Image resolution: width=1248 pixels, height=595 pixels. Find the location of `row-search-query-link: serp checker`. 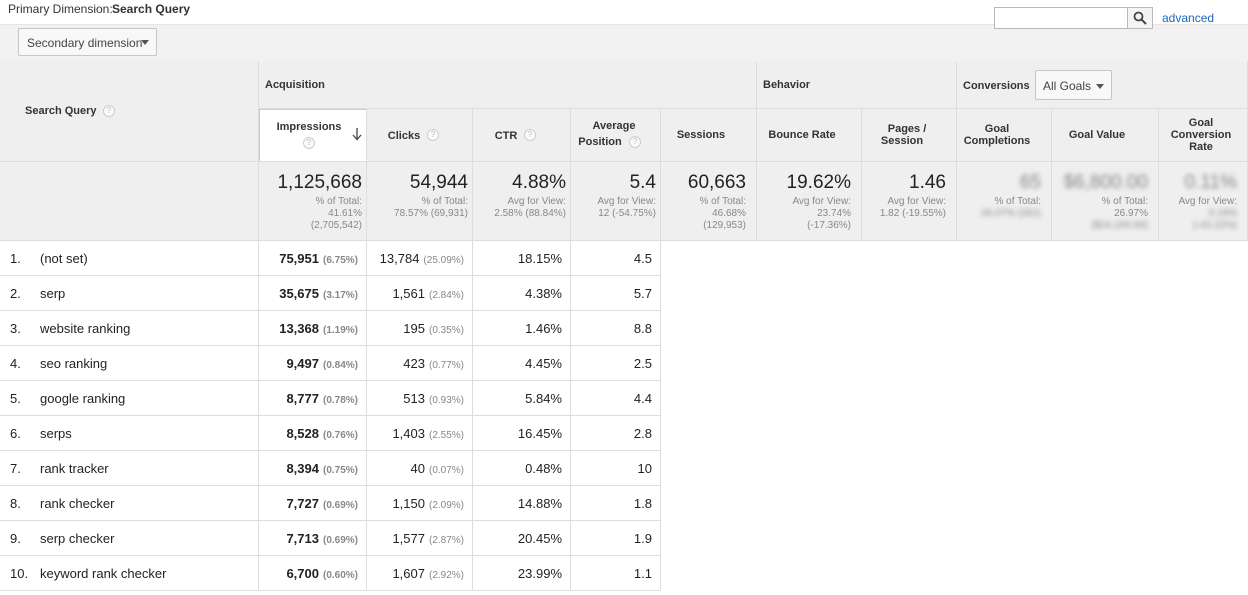

row-search-query-link: serp checker is located at coordinates (77, 538).